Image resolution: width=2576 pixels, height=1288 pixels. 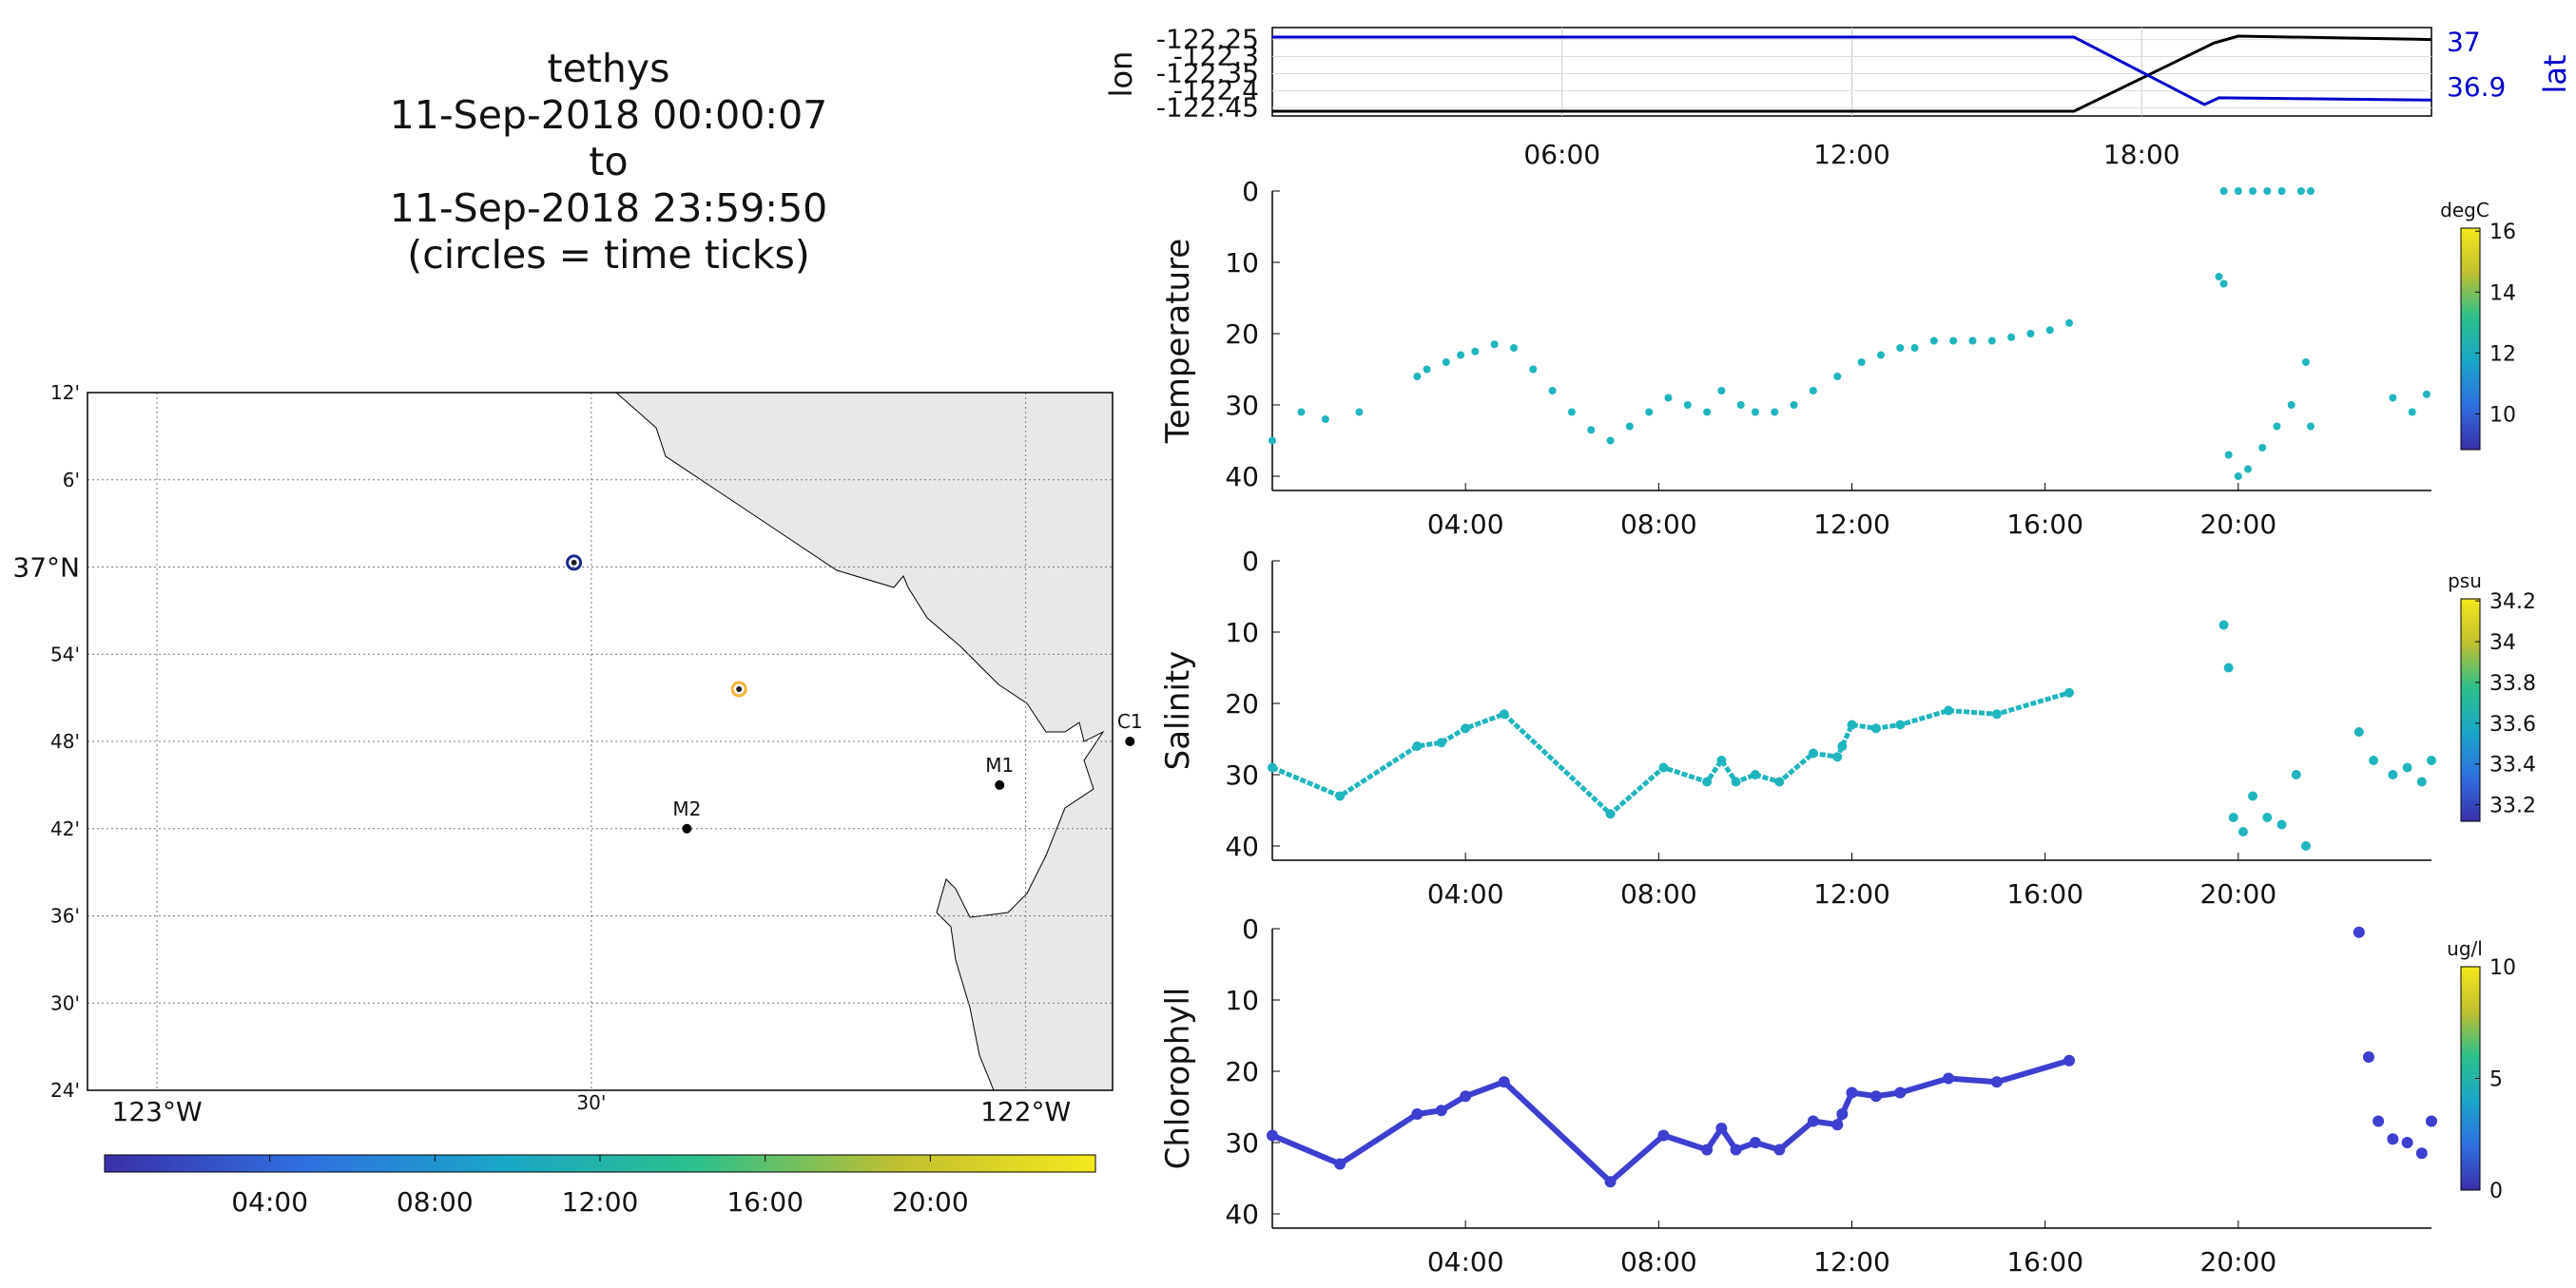 What do you see at coordinates (2476, 87) in the screenshot?
I see `position-lat-tick: 36.9` at bounding box center [2476, 87].